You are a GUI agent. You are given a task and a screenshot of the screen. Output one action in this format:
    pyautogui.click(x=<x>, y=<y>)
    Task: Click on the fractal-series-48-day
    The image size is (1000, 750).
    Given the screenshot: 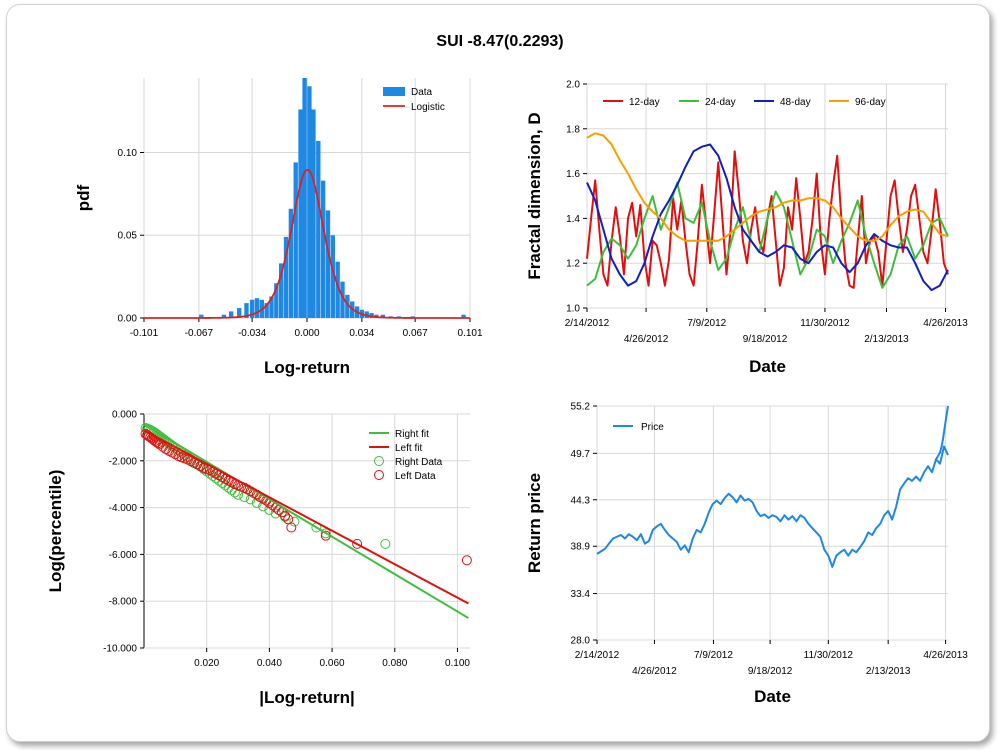 What is the action you would take?
    pyautogui.click(x=767, y=217)
    